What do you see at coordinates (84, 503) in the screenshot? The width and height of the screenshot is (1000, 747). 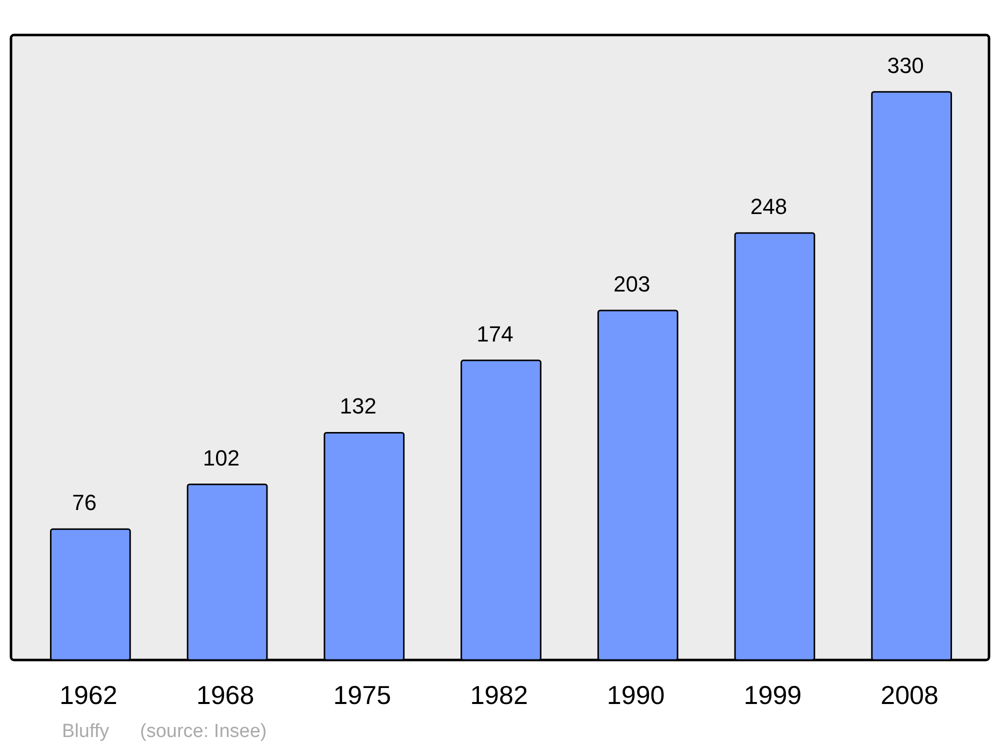 I see `data-label: 76` at bounding box center [84, 503].